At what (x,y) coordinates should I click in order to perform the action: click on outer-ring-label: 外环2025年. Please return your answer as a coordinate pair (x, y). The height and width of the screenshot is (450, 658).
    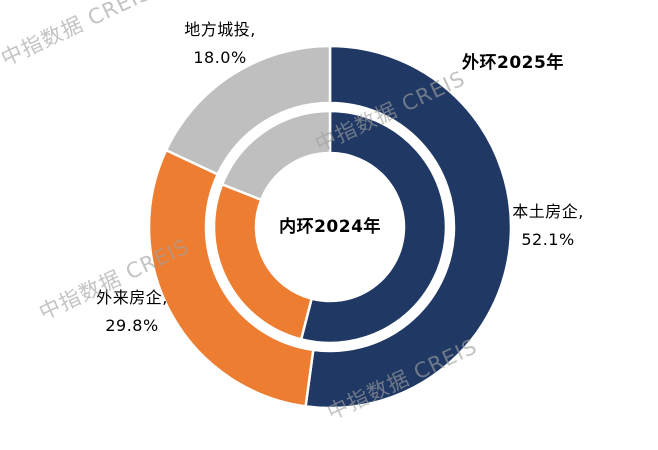
    Looking at the image, I should click on (513, 63).